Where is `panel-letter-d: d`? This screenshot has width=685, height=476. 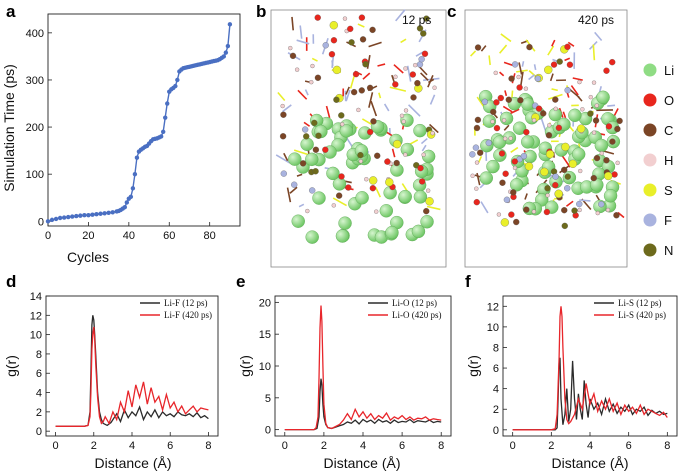 panel-letter-d: d is located at coordinates (11, 281).